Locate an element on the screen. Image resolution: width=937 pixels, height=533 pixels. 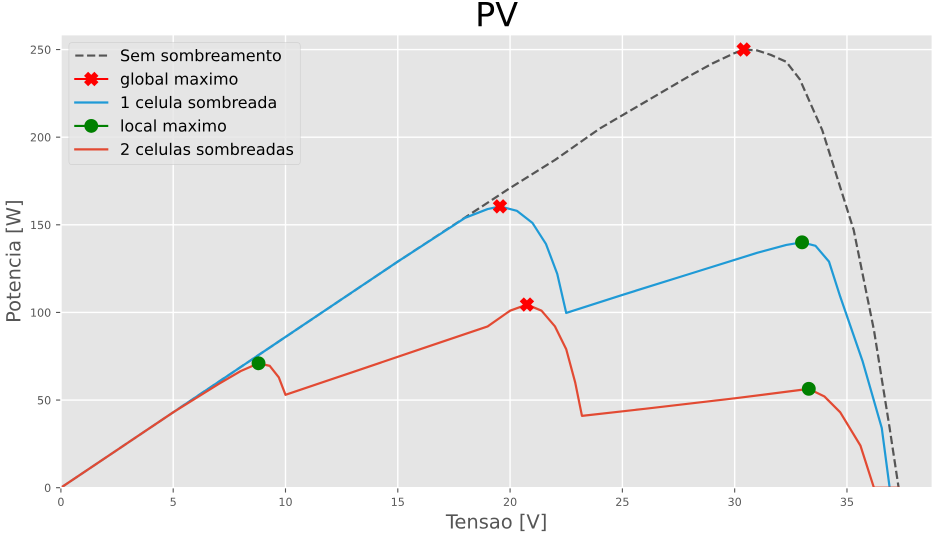
x-axis-title: Tensao [V] is located at coordinates (496, 523).